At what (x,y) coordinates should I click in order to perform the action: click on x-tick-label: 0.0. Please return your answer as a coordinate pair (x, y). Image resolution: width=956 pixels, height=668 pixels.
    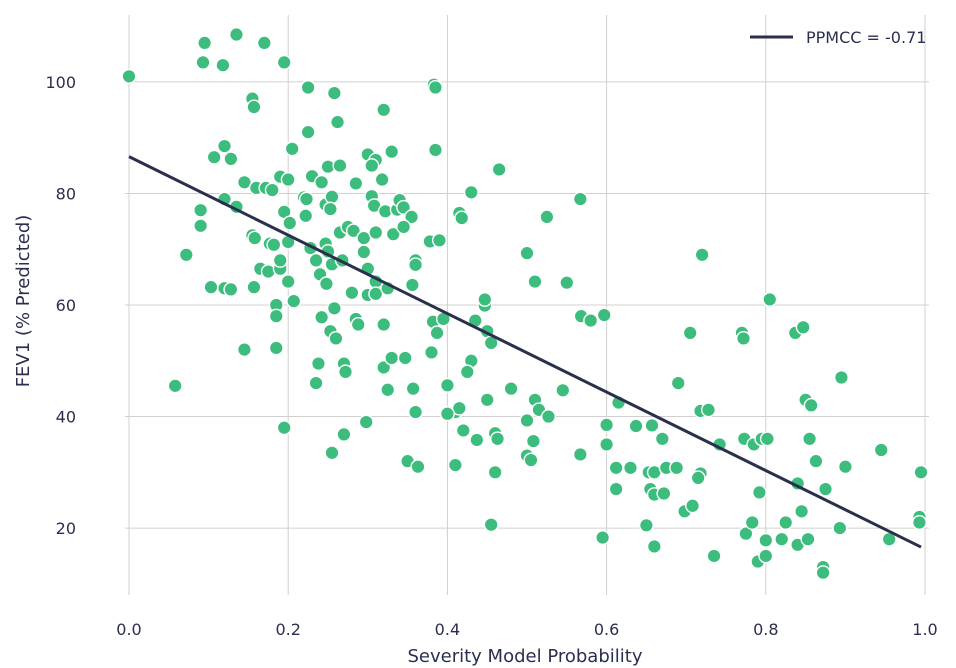
    Looking at the image, I should click on (128, 629).